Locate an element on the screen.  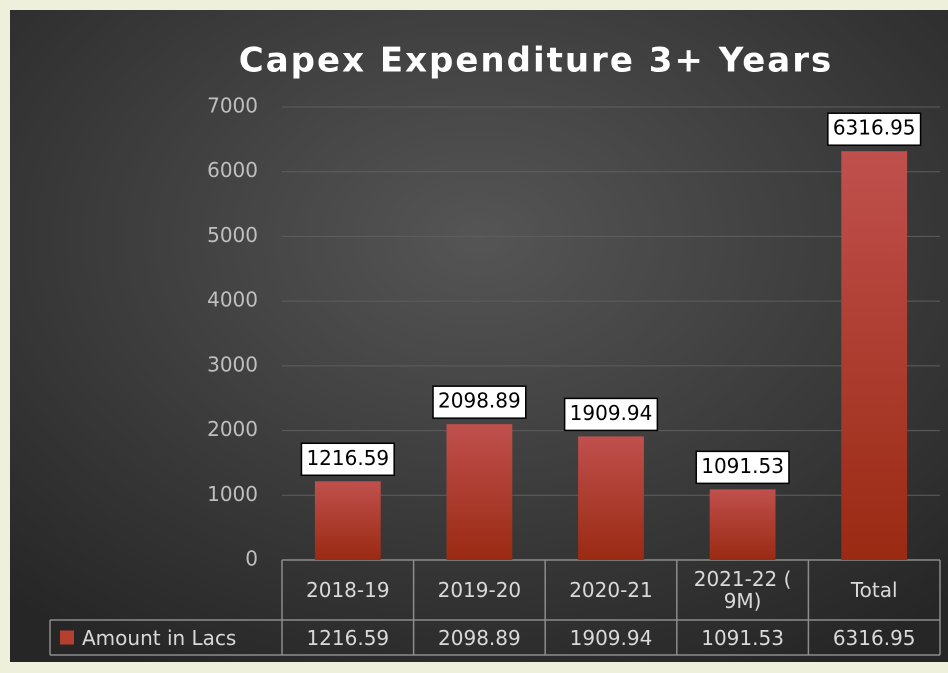
data-label: 1216.59 is located at coordinates (347, 458).